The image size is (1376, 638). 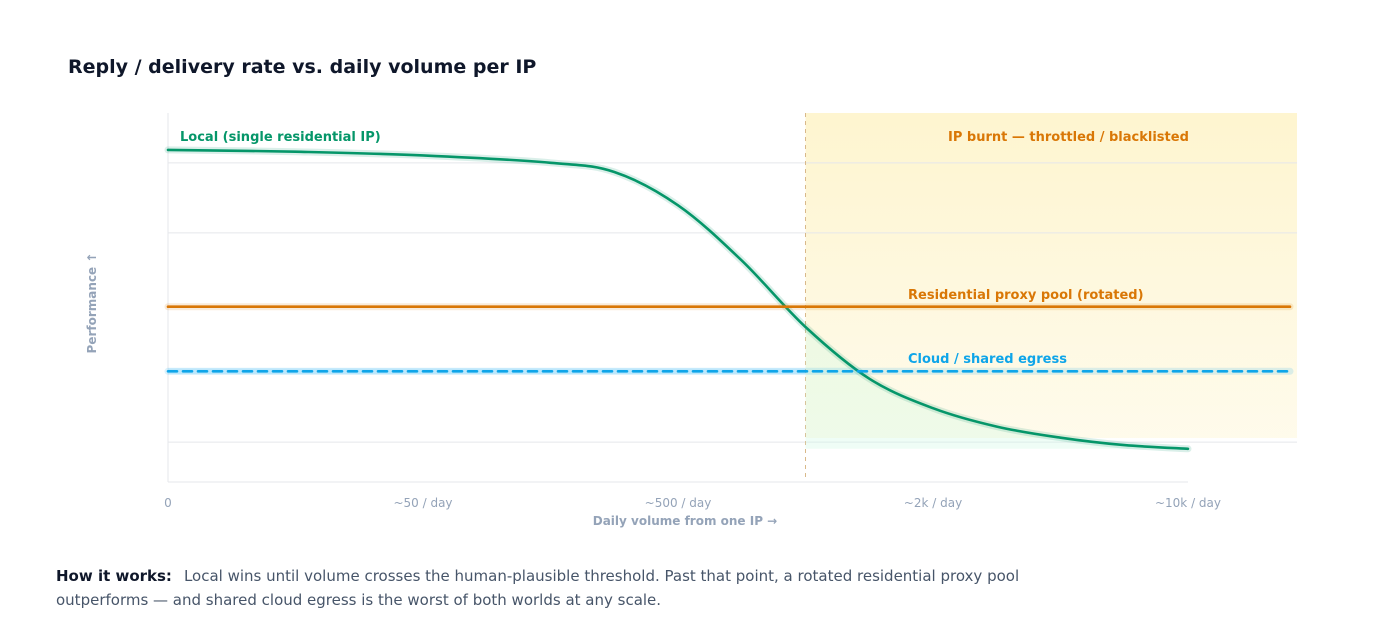 What do you see at coordinates (996, 388) in the screenshot?
I see `local-burnt-fill` at bounding box center [996, 388].